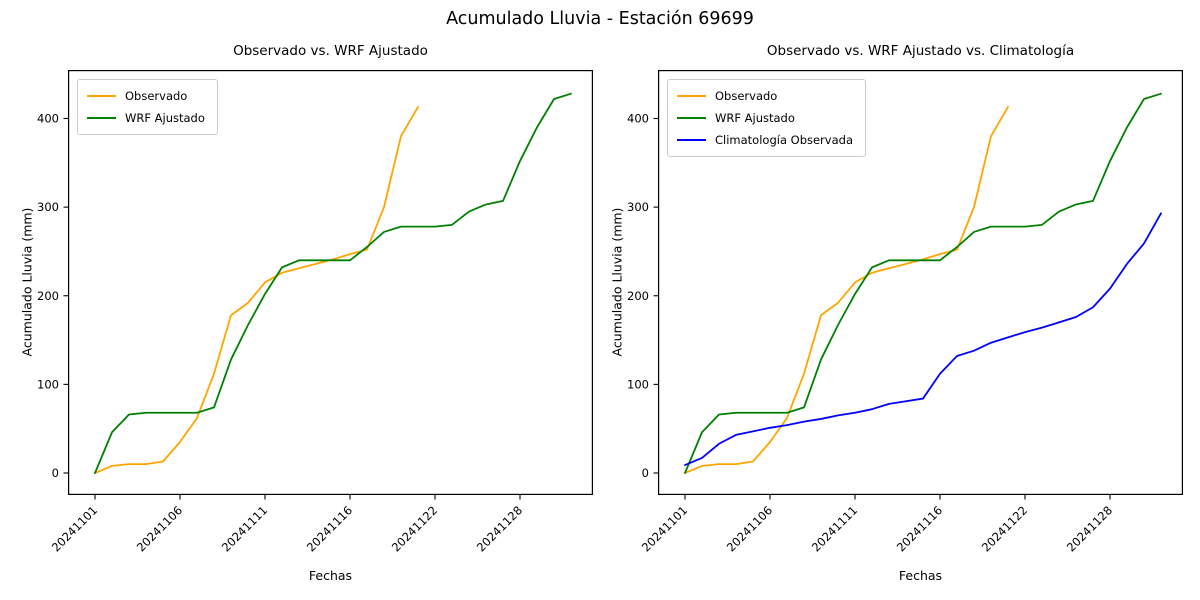 This screenshot has height=600, width=1200. What do you see at coordinates (784, 140) in the screenshot?
I see `legend-label: Climatología Observada` at bounding box center [784, 140].